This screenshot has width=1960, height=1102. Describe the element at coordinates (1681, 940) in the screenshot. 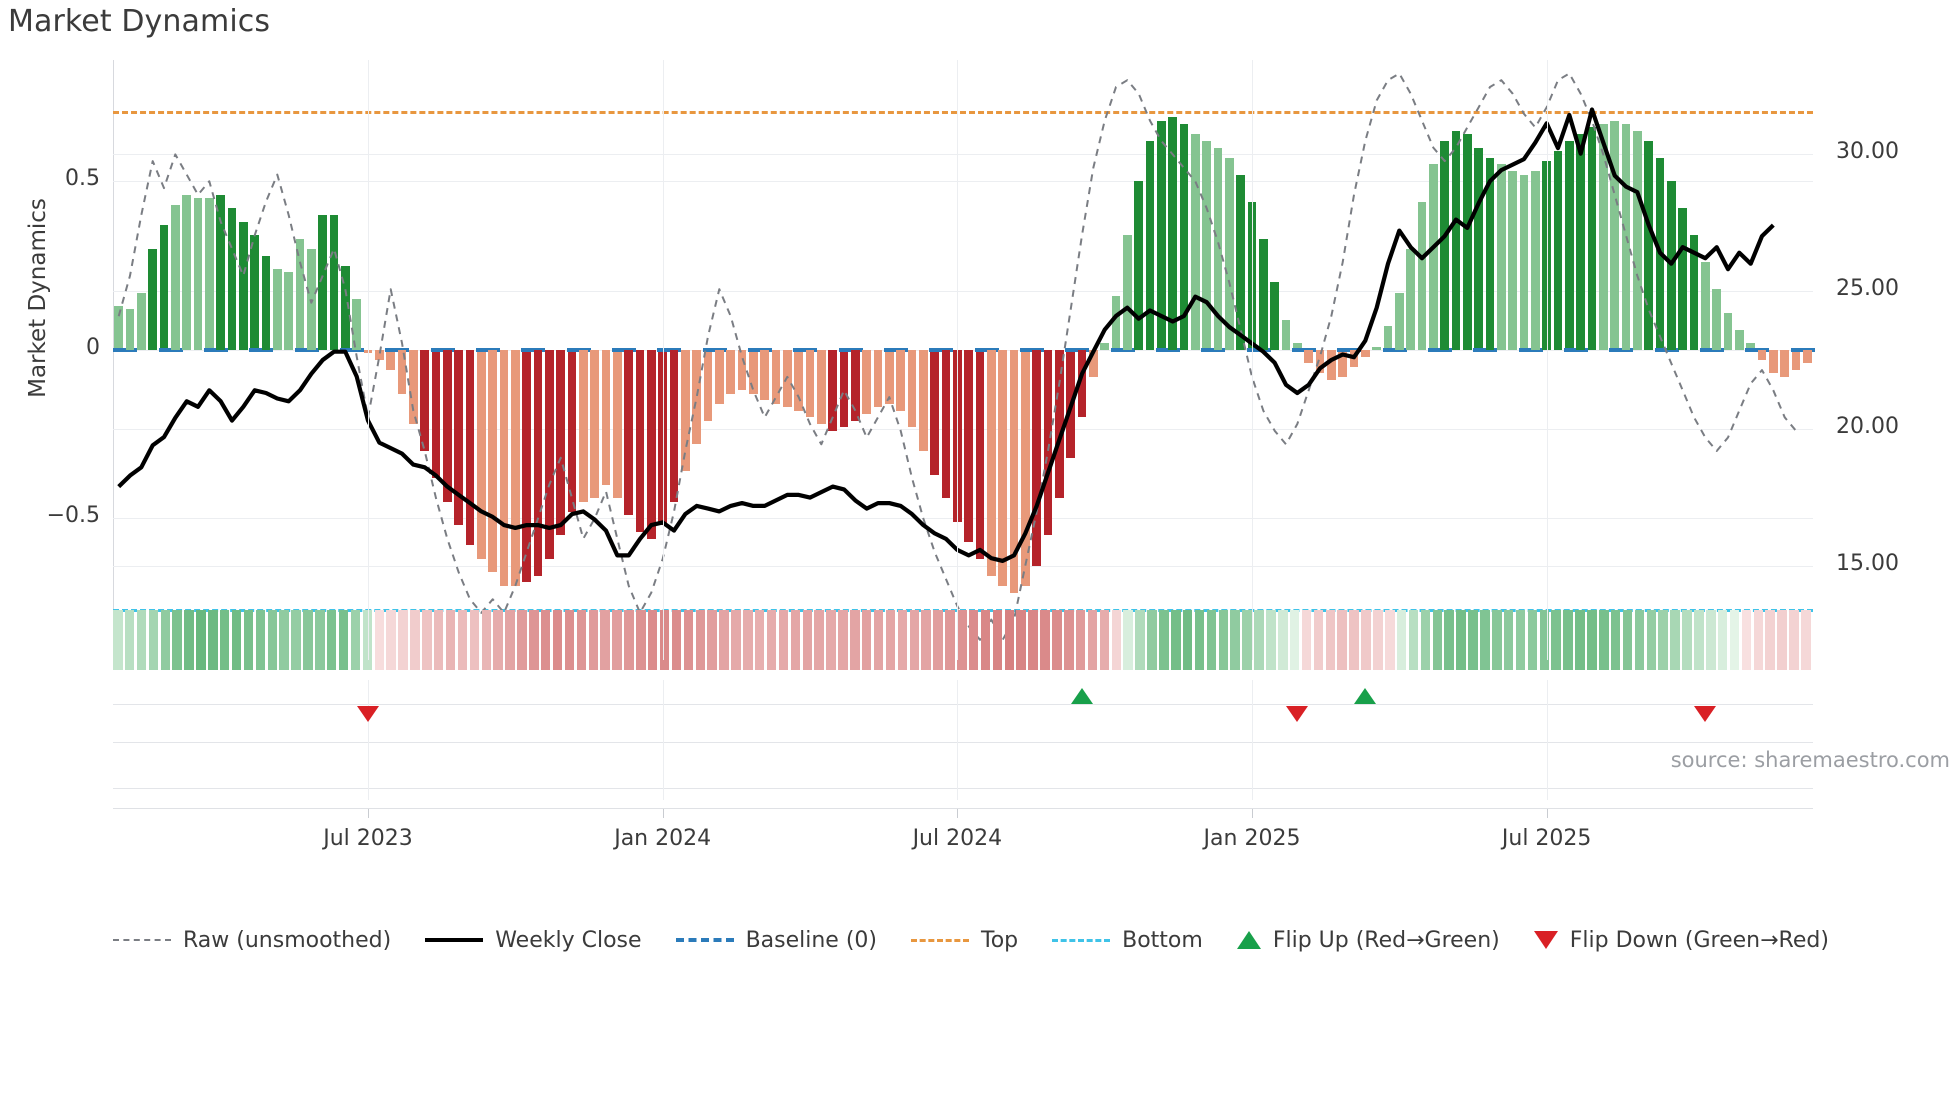

I see `legend-item-6: Flip Down (Green→Red)` at that location.